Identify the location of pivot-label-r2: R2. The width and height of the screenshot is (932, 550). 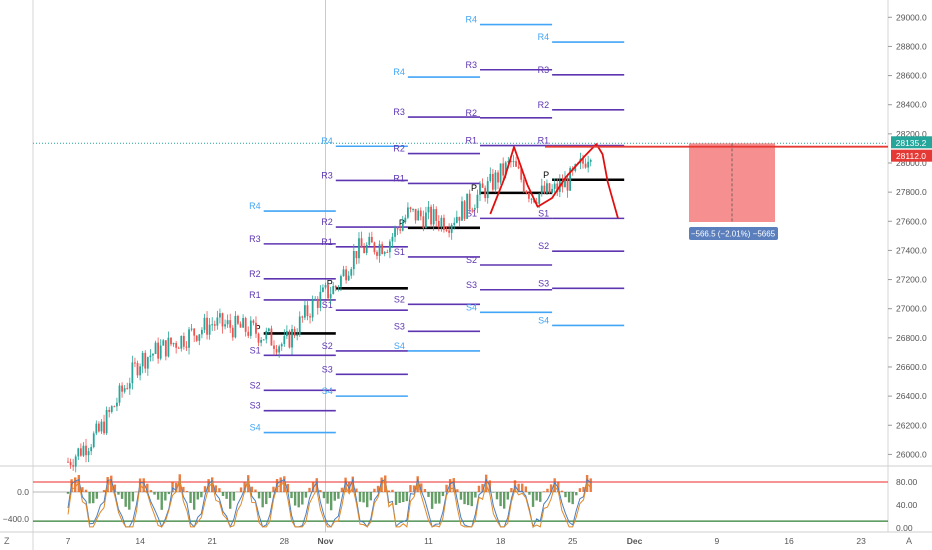
(327, 222).